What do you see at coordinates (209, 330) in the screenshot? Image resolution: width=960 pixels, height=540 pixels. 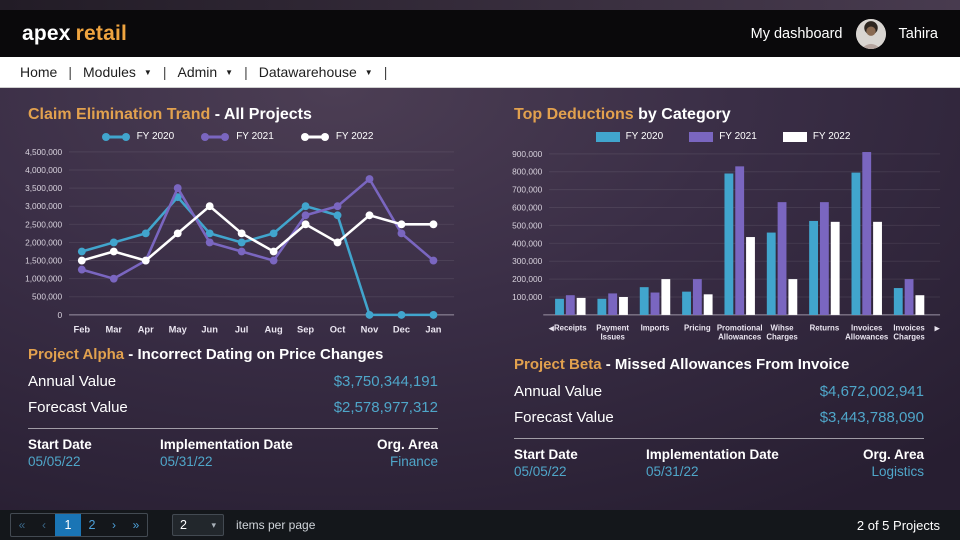 I see `svg-text: Jun` at bounding box center [209, 330].